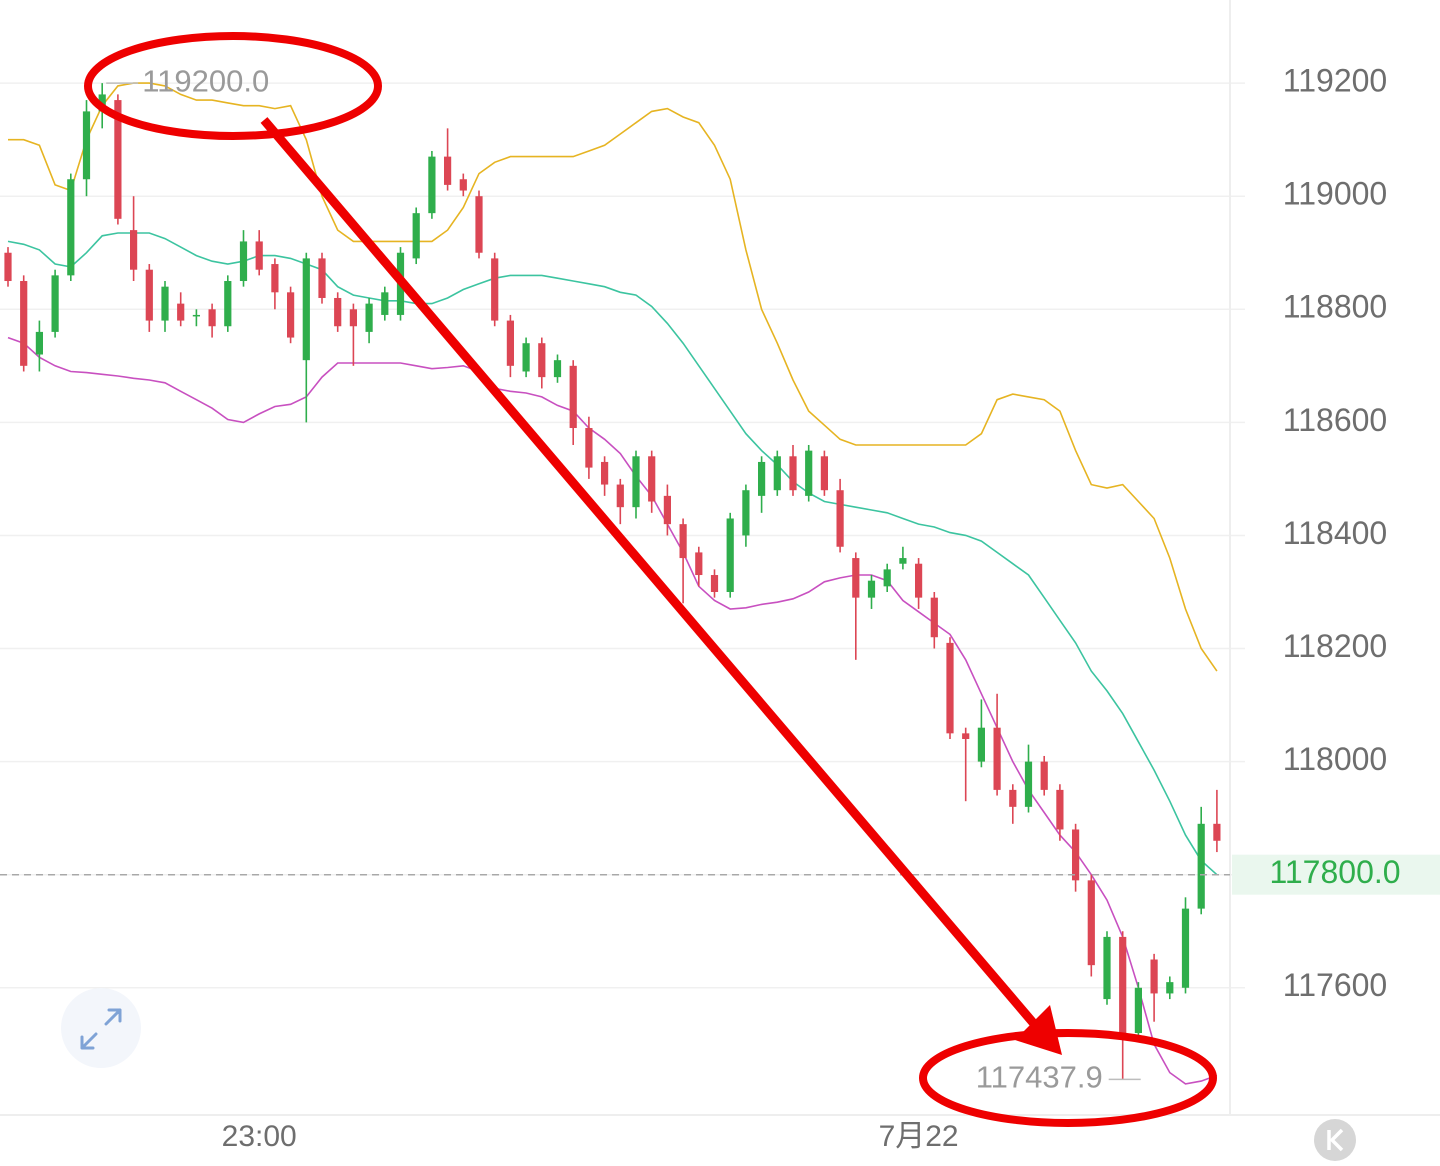  What do you see at coordinates (1335, 81) in the screenshot?
I see `y-tick-label: 119200` at bounding box center [1335, 81].